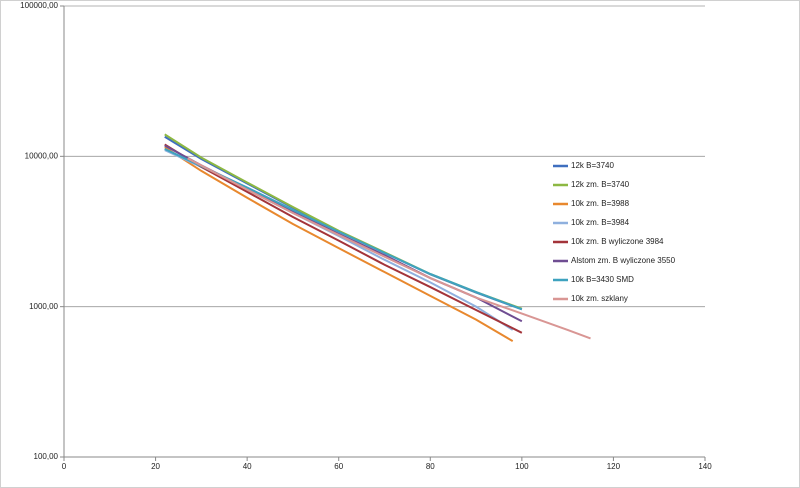  Describe the element at coordinates (602, 279) in the screenshot. I see `legend-label: 10k B=3430 SMD` at that location.